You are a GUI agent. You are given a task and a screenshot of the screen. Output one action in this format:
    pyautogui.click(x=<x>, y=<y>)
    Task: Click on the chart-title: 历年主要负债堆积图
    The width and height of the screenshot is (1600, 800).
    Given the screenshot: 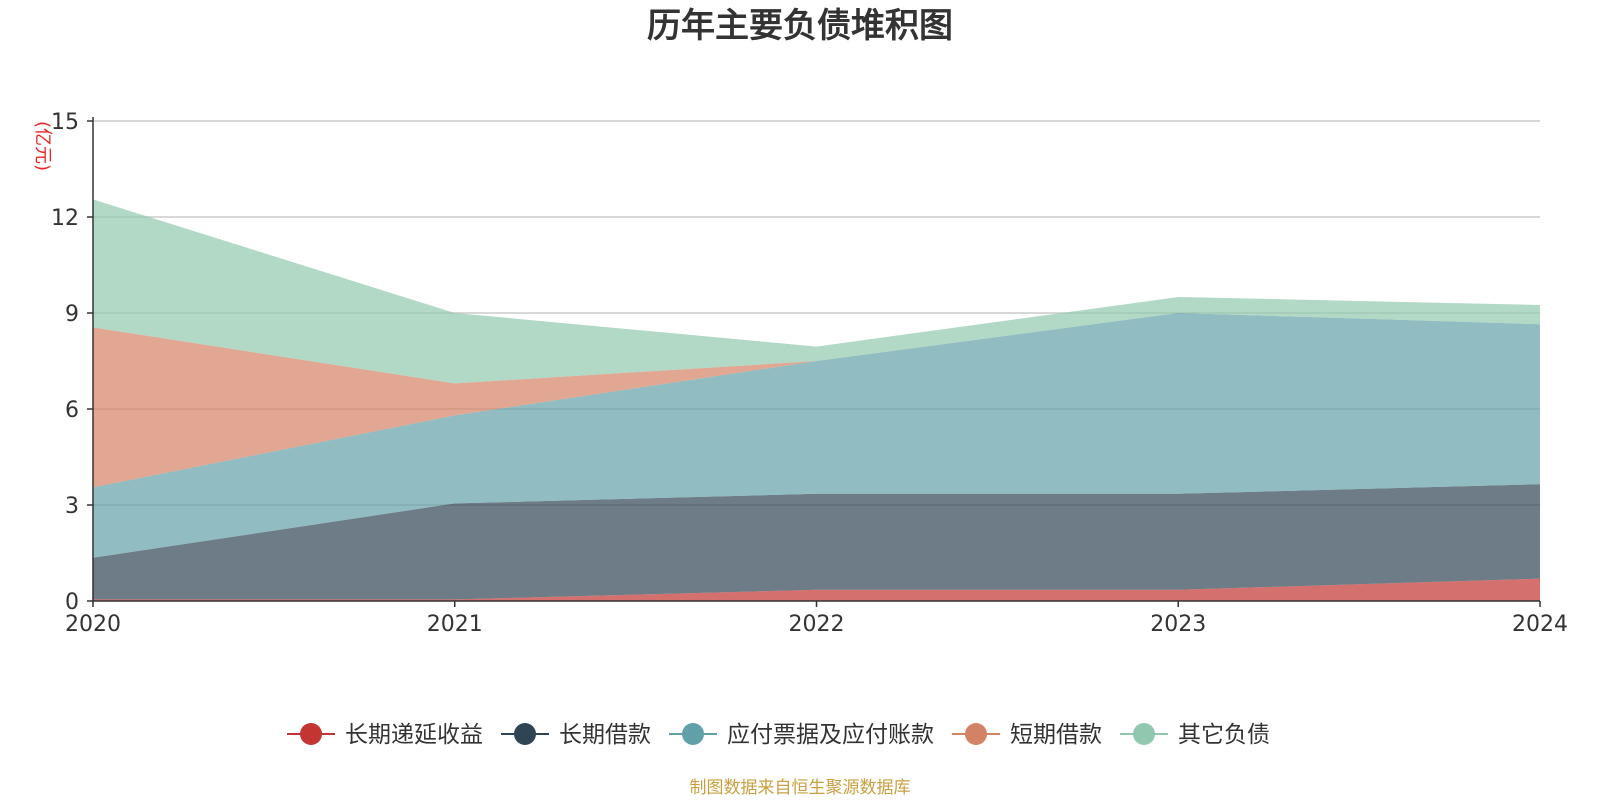 What is the action you would take?
    pyautogui.click(x=800, y=26)
    